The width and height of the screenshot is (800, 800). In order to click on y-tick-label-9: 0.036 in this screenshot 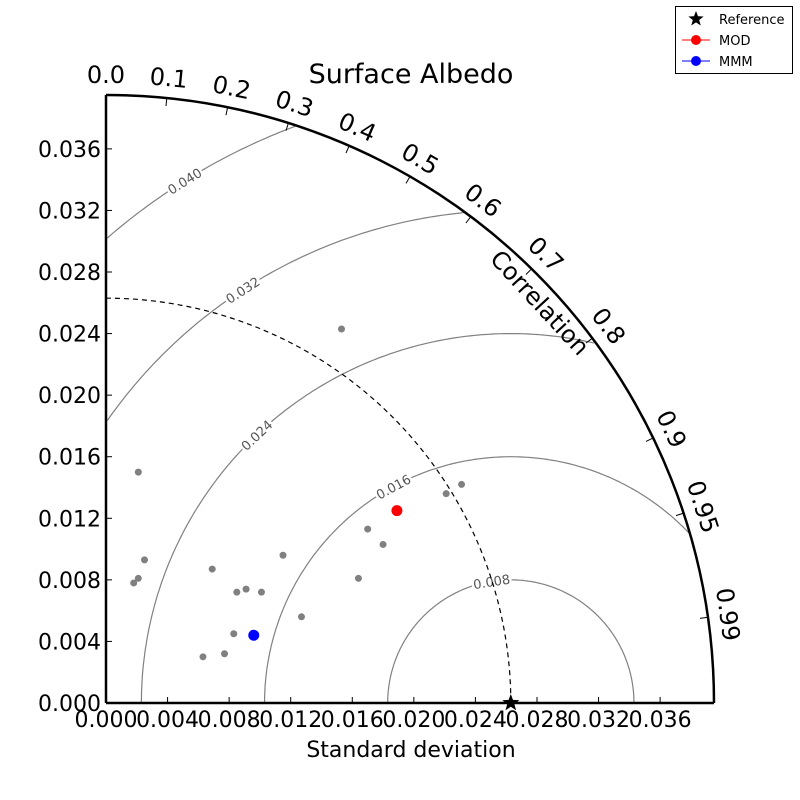, I will do `click(69, 150)`.